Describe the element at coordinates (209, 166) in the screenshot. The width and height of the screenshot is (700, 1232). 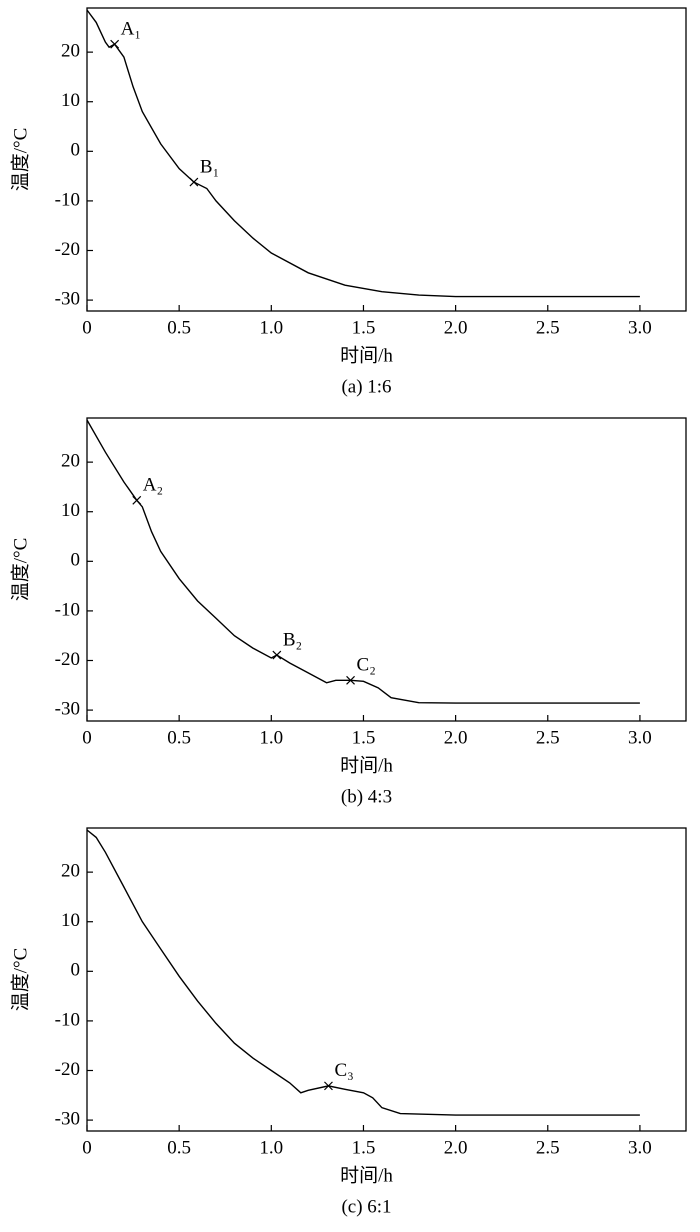
I see `point-label: B₁` at that location.